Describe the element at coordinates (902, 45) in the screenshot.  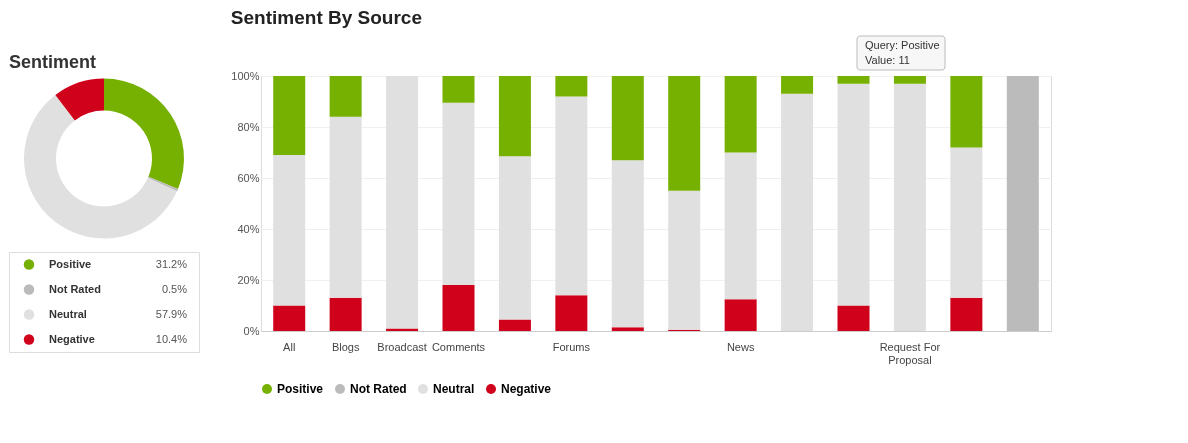
I see `text: Query: Positive` at that location.